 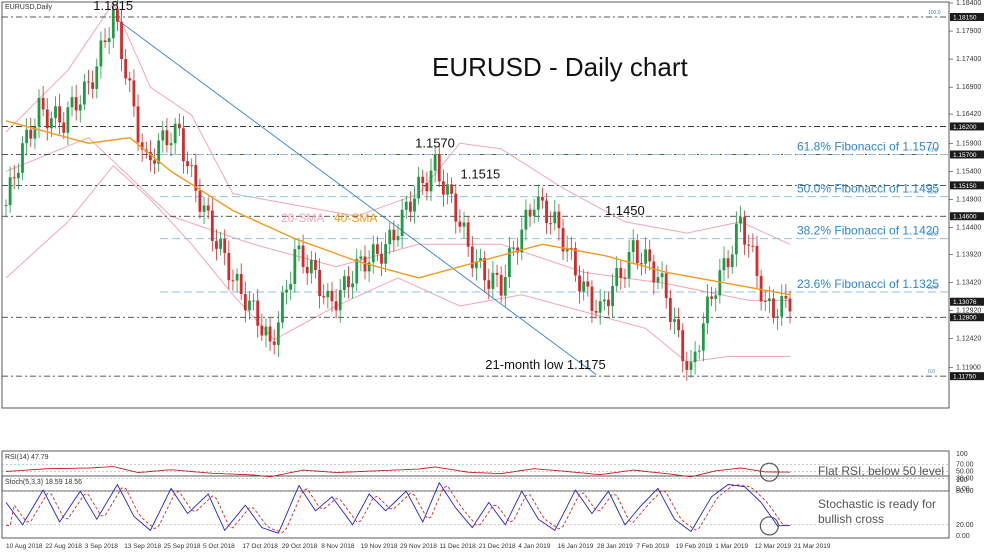 What do you see at coordinates (43, 482) in the screenshot?
I see `stoch-label: Stoch(5,3,3) 18.59 18.56` at bounding box center [43, 482].